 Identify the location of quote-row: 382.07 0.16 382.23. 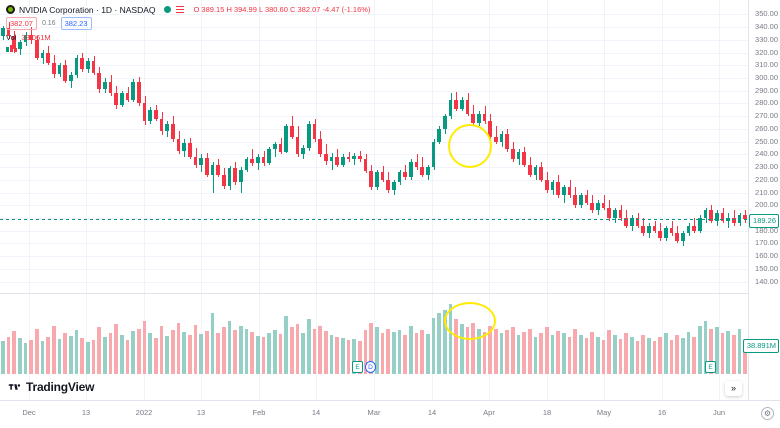
(188, 23).